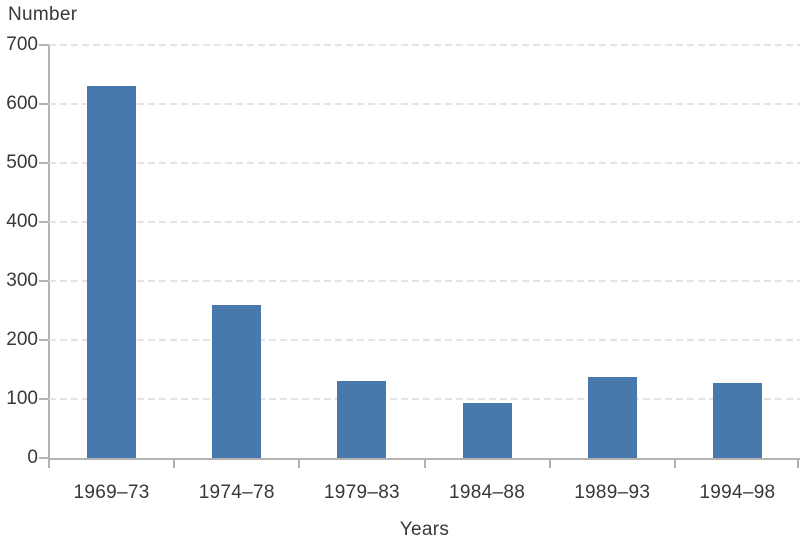 The height and width of the screenshot is (543, 800). I want to click on y-tick-label: 0, so click(32, 457).